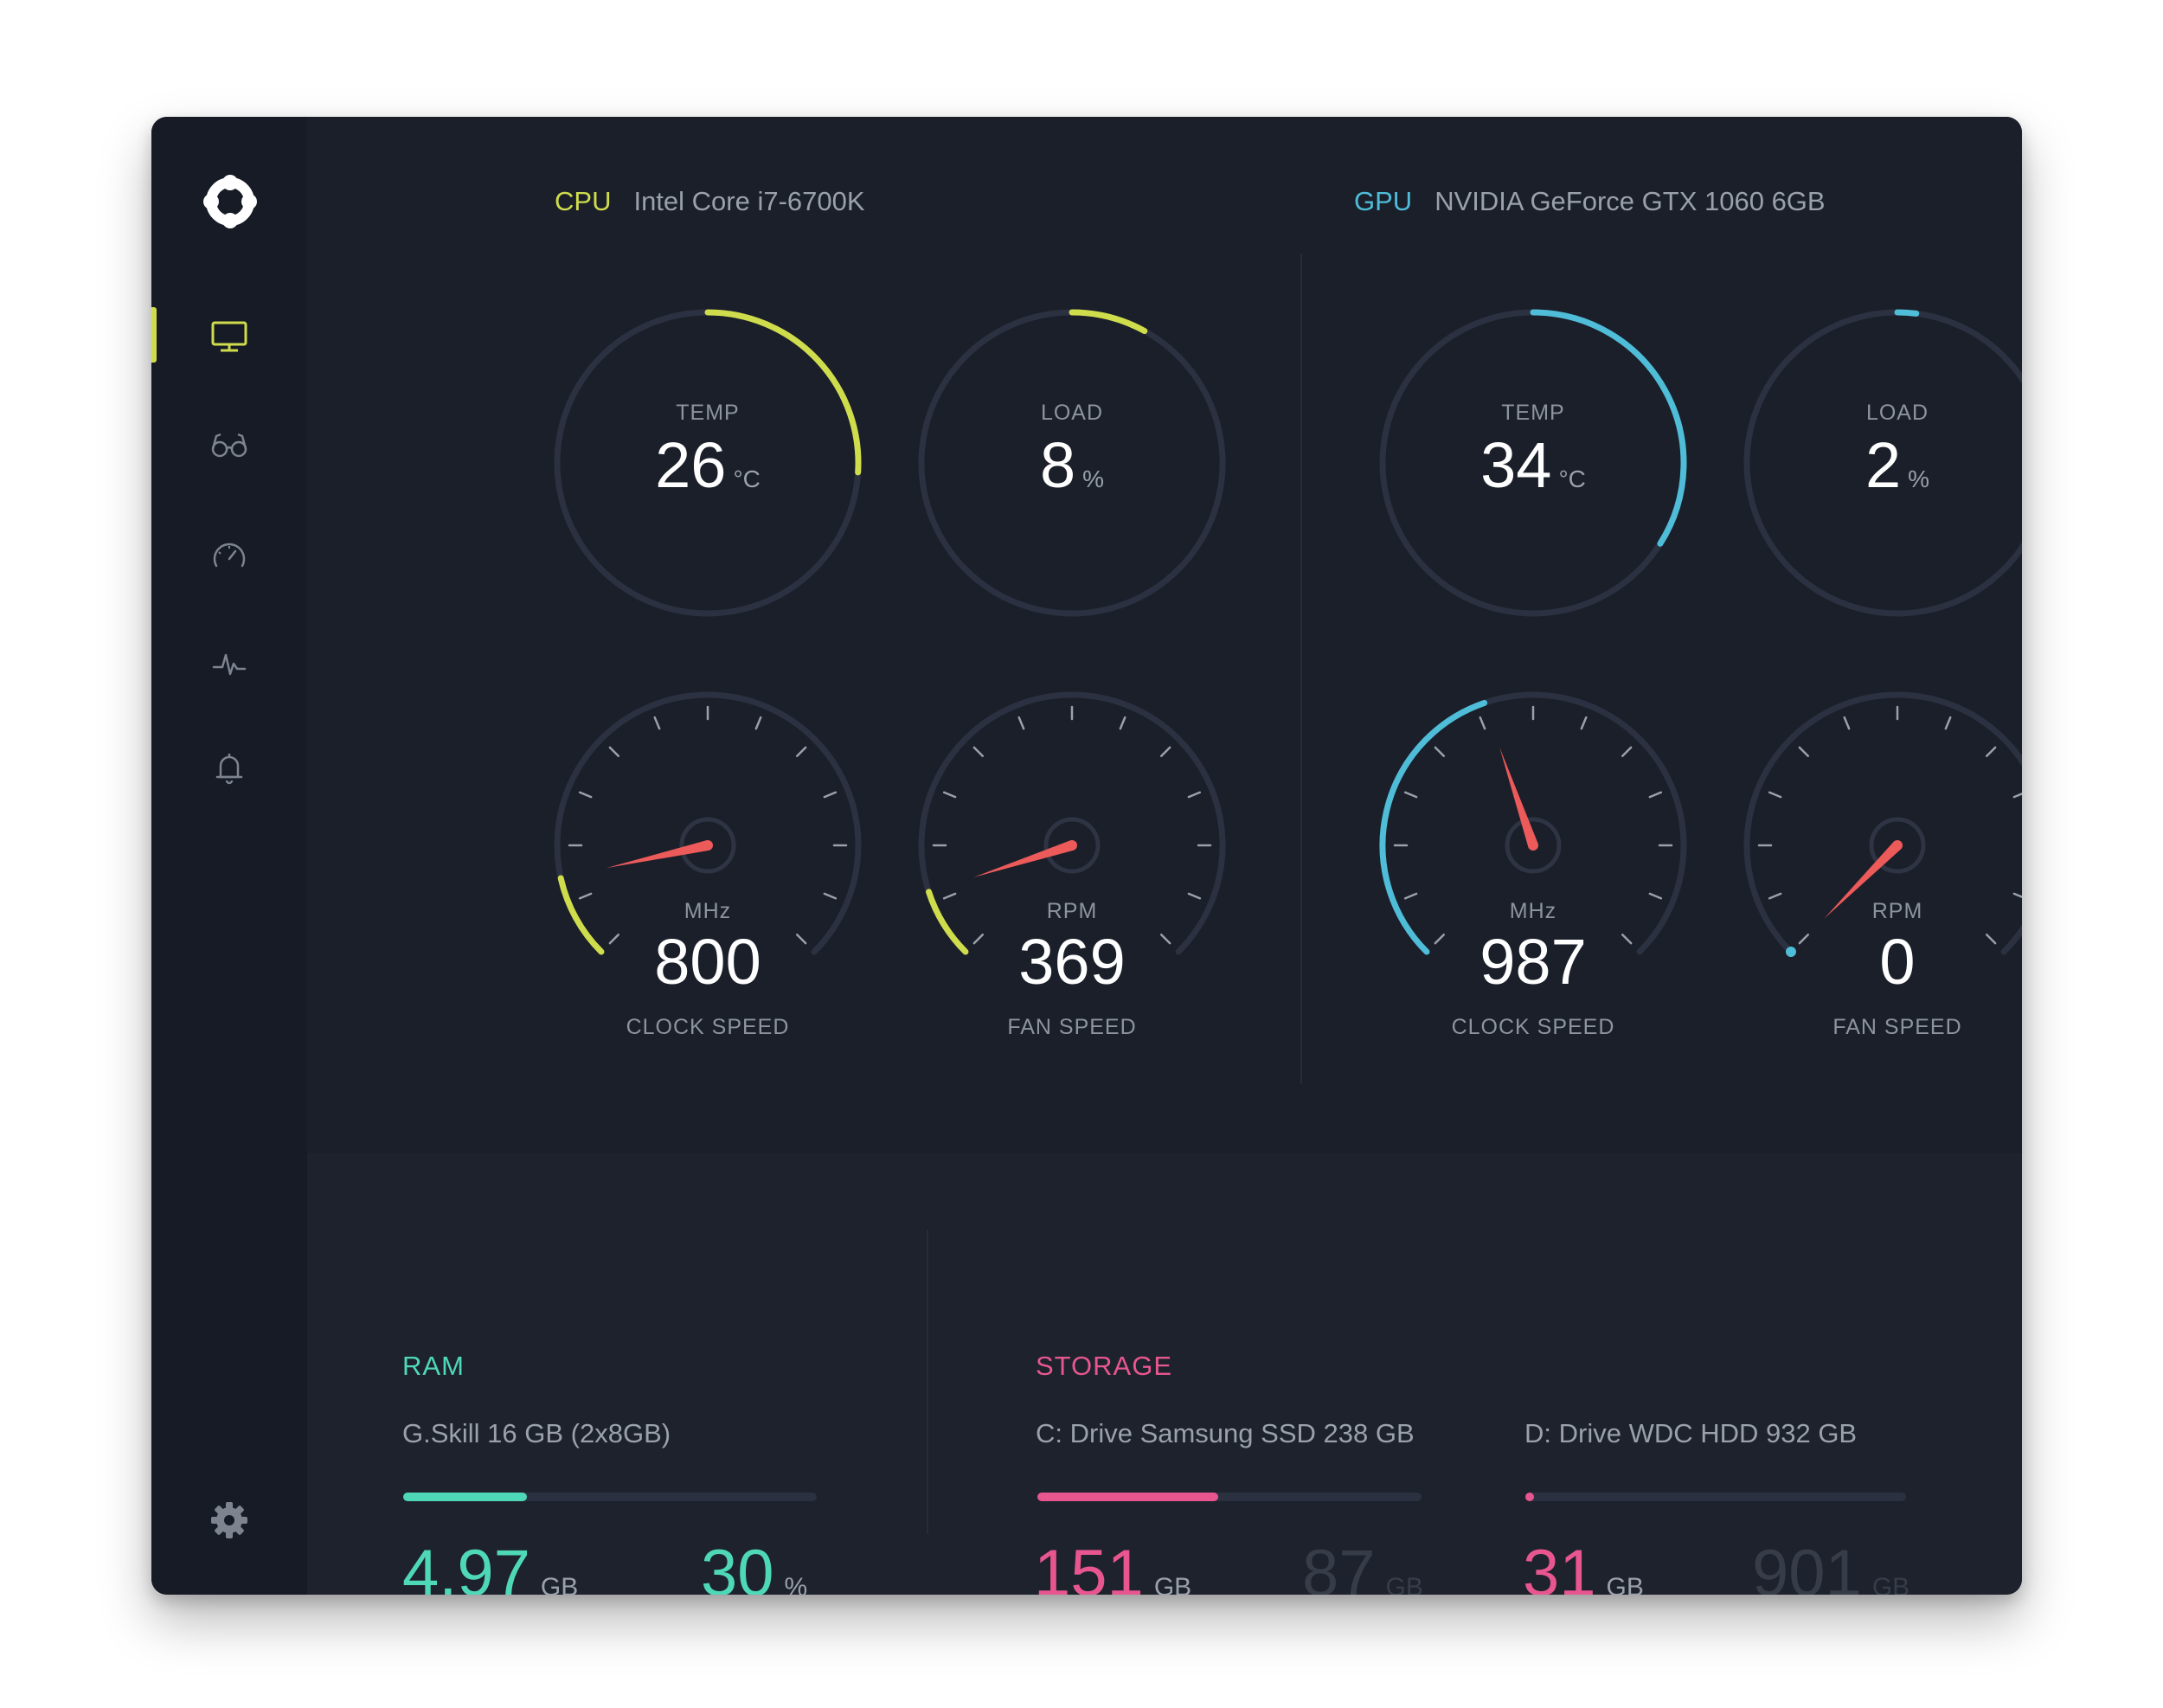 This screenshot has width=2163, height=1708. I want to click on storage-title: STORAGE, so click(1104, 1366).